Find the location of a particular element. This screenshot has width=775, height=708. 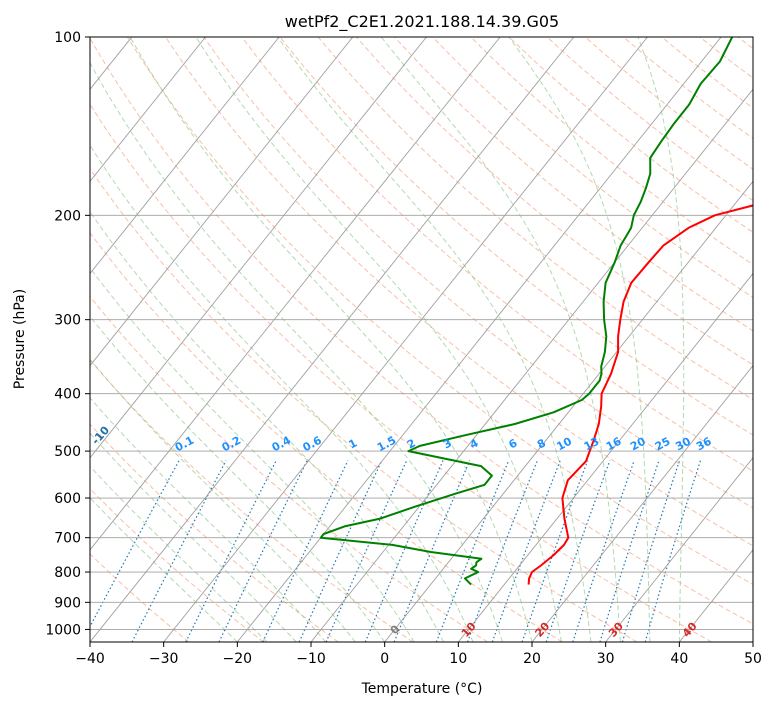

mixing-ratio-label: 36 is located at coordinates (704, 444).